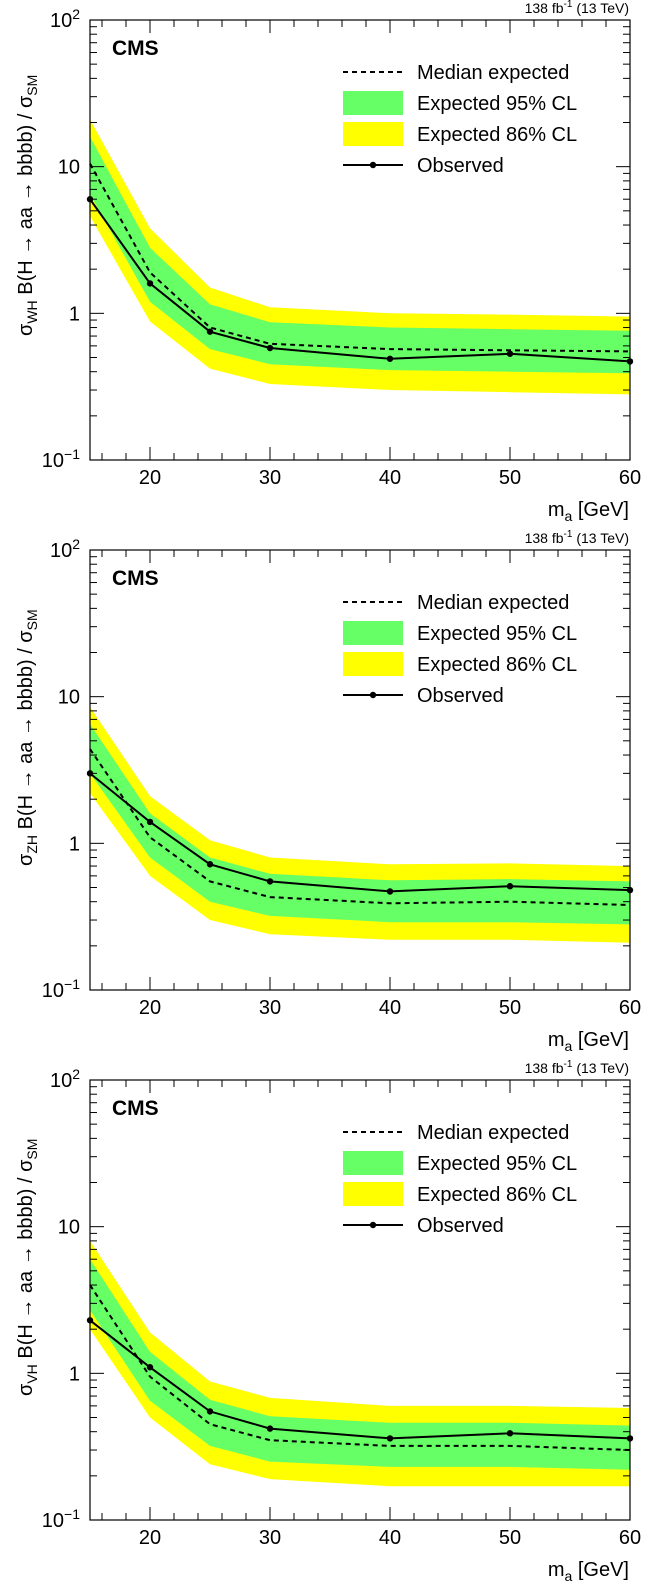 This screenshot has width=653, height=1590. I want to click on y-axis-label: σWH B(H → aa → bbbb) / σSM, so click(27, 205).